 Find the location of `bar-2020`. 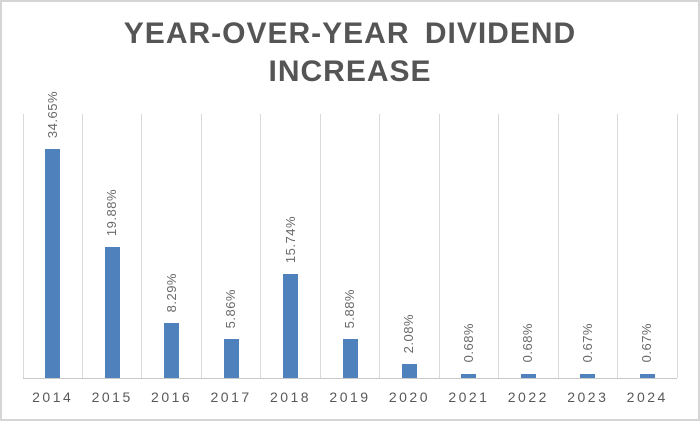

bar-2020 is located at coordinates (409, 371).